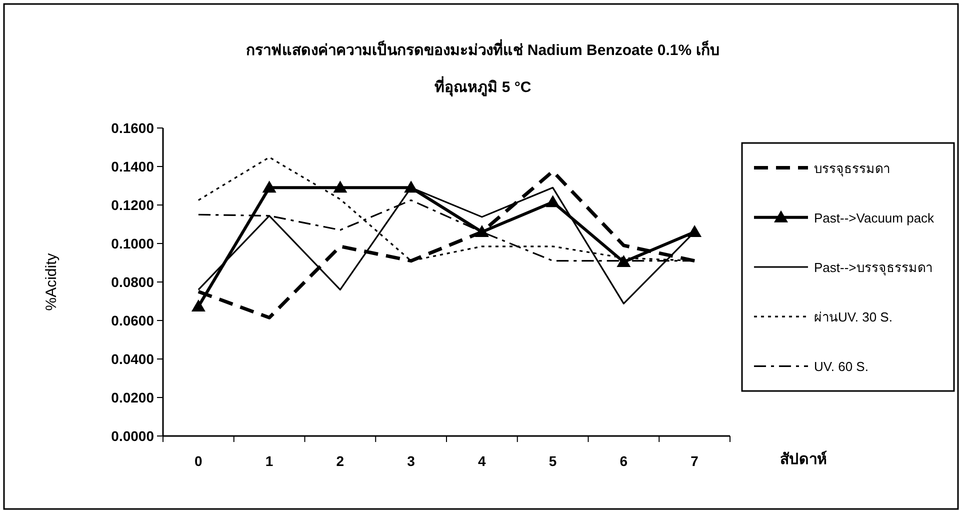 This screenshot has width=962, height=513. Describe the element at coordinates (482, 461) in the screenshot. I see `x-tick-label: 4` at that location.